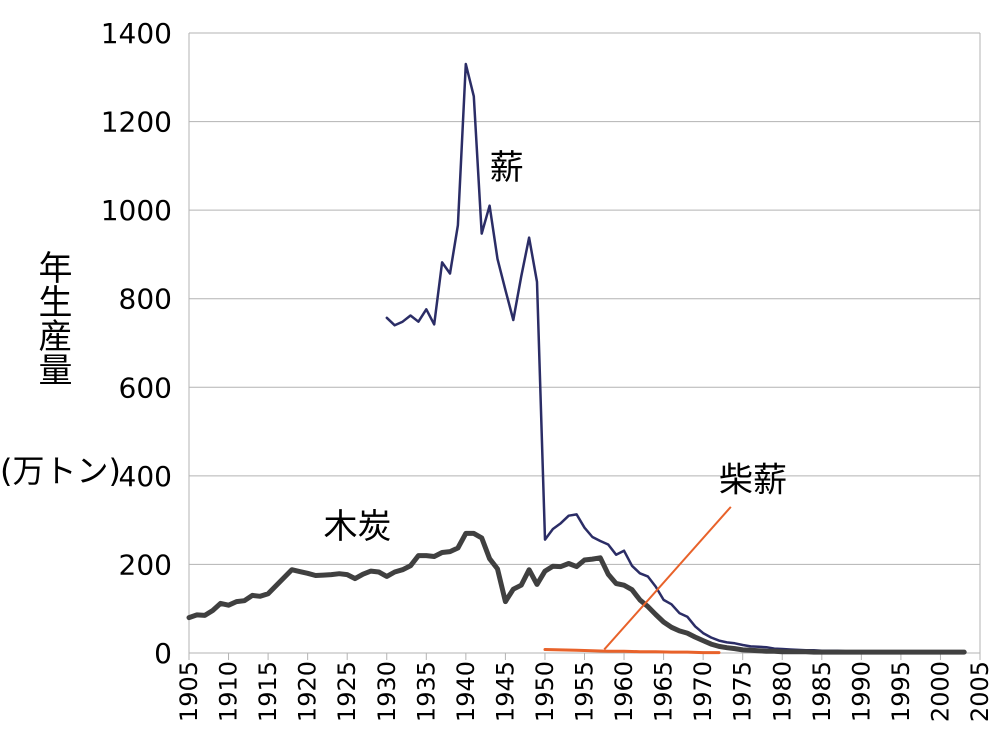 The height and width of the screenshot is (750, 1000). I want to click on y-tick-label: 1200, so click(136, 122).